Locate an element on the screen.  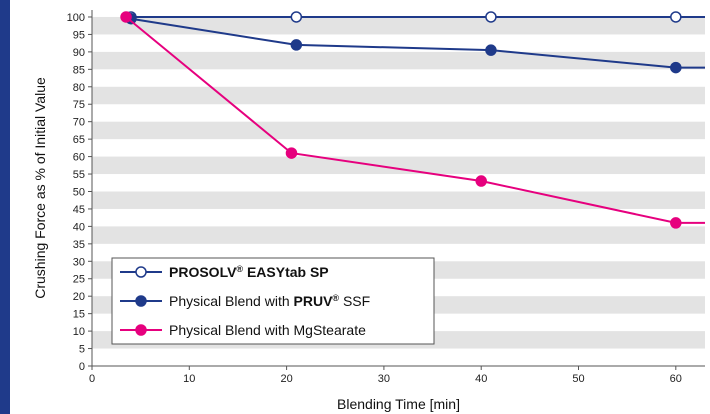
y-tick-label: 35 is located at coordinates (79, 245).